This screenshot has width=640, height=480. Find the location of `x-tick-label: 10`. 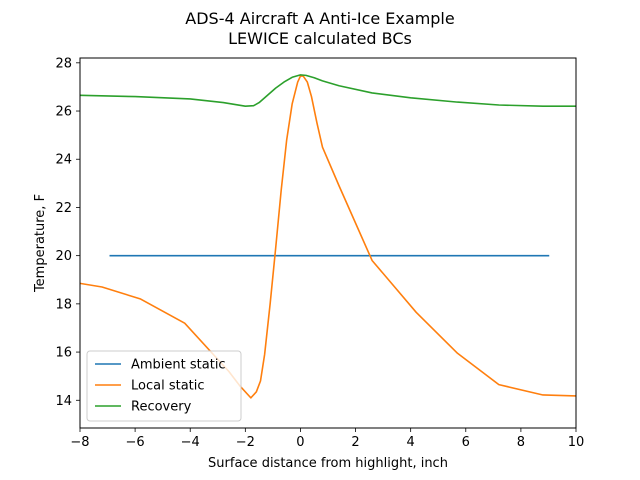

x-tick-label: 10 is located at coordinates (576, 442).